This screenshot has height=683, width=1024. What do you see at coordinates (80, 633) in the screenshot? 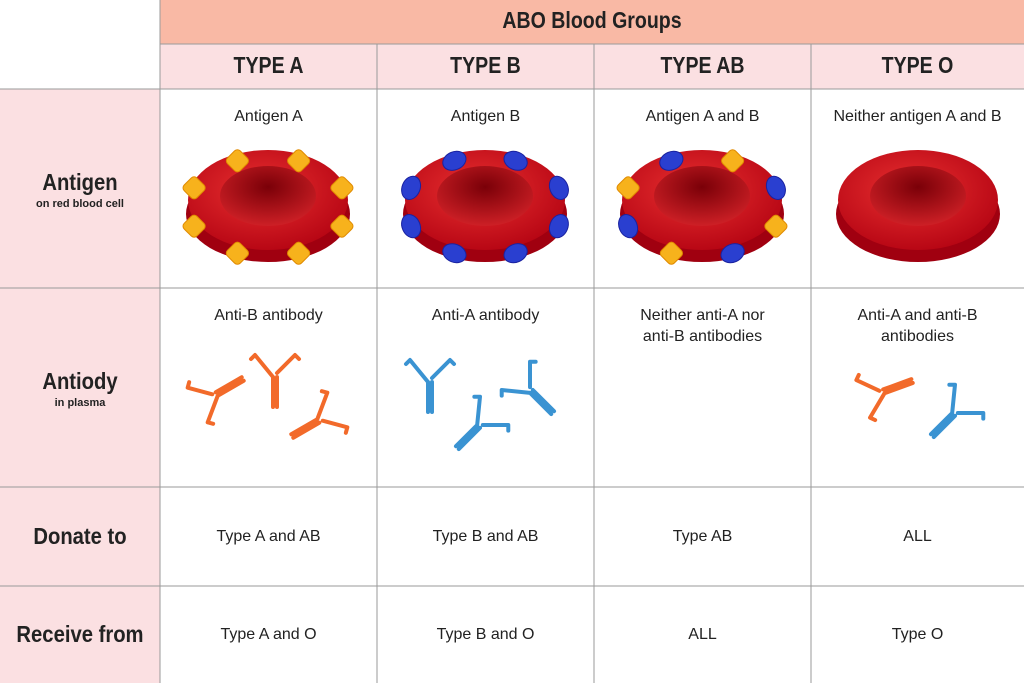
I see `row-label: Receive from` at bounding box center [80, 633].